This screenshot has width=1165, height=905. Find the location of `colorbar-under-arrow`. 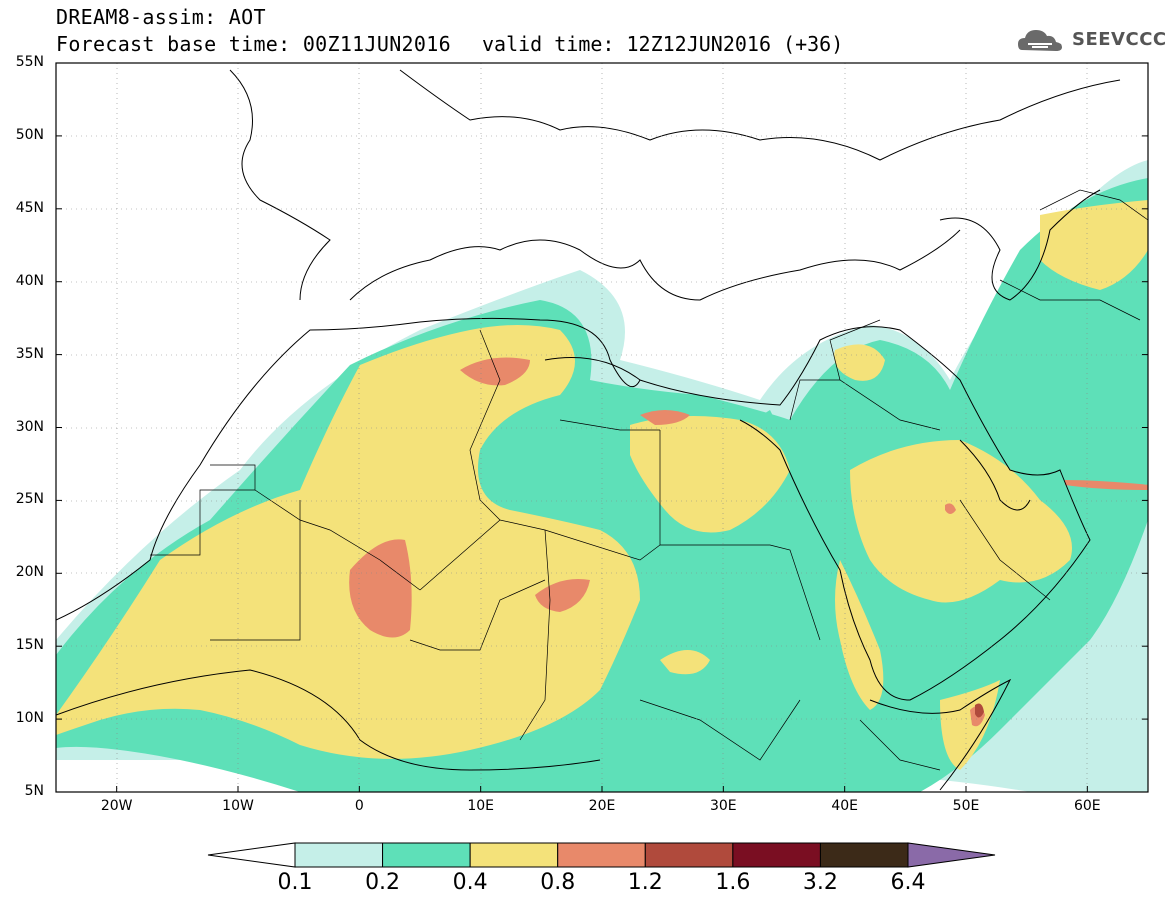

colorbar-under-arrow is located at coordinates (251, 855).